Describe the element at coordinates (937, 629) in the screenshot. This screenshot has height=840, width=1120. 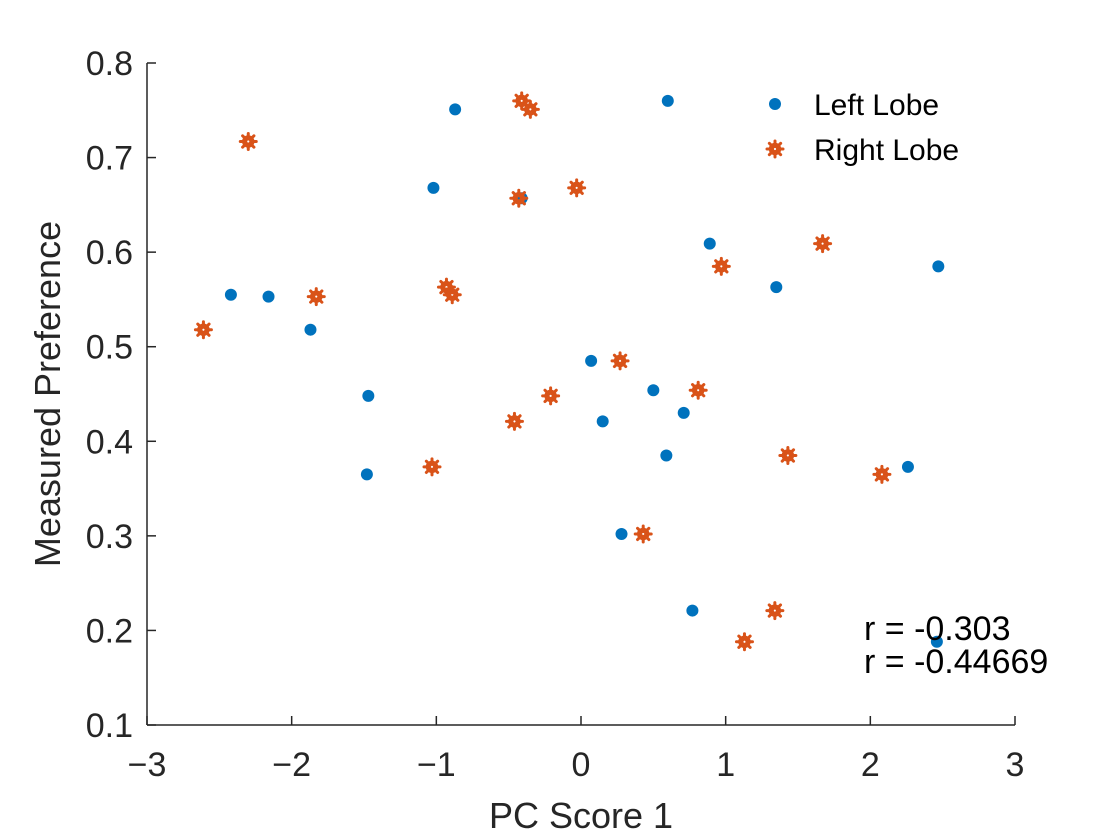
I see `correlation-annotation-left: r = -0.303` at that location.